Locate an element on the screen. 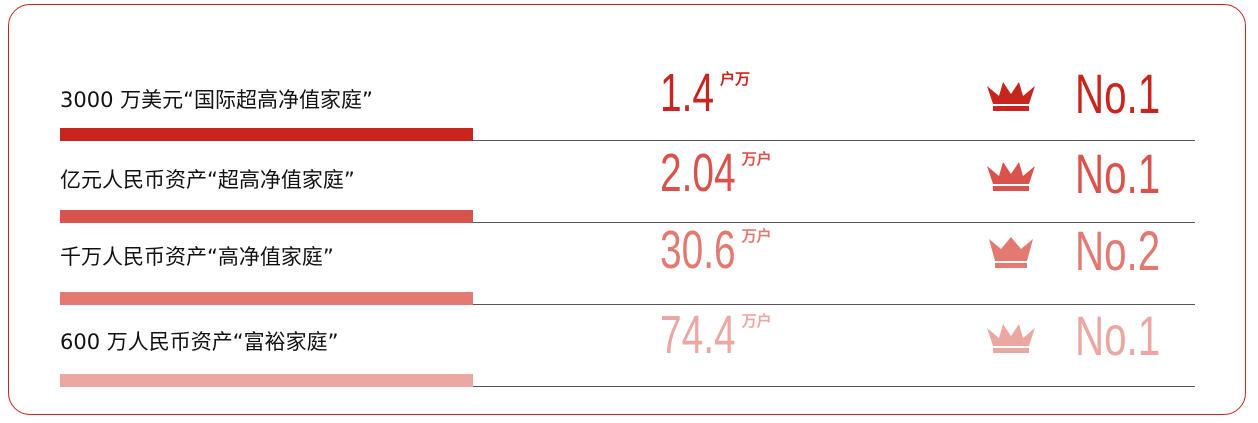 The height and width of the screenshot is (423, 1258). row-value: 2.04 is located at coordinates (698, 173).